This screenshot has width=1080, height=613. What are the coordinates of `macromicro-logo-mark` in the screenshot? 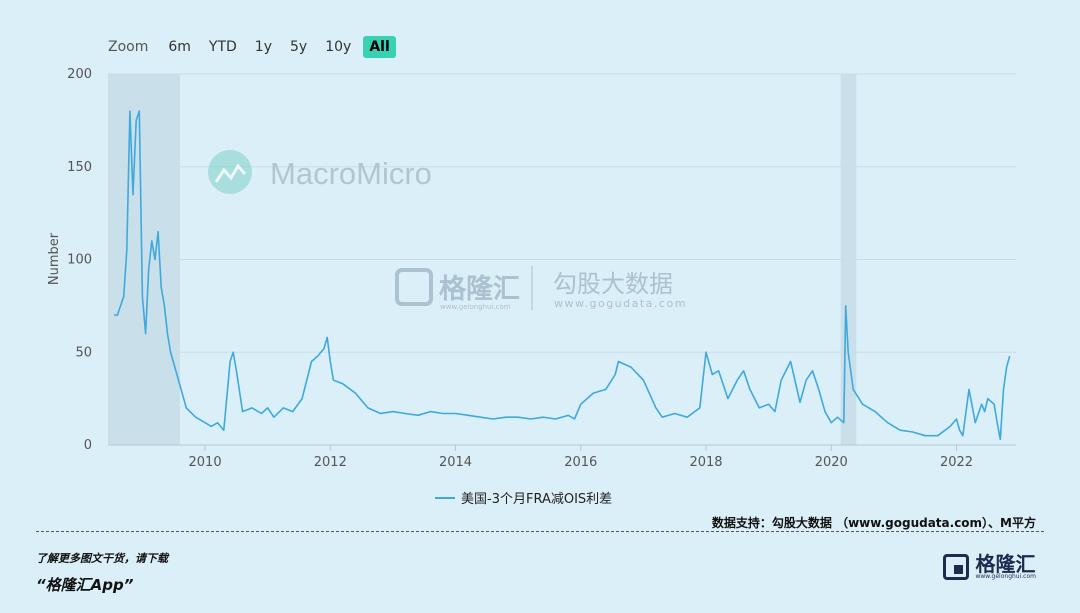 It's located at (230, 173).